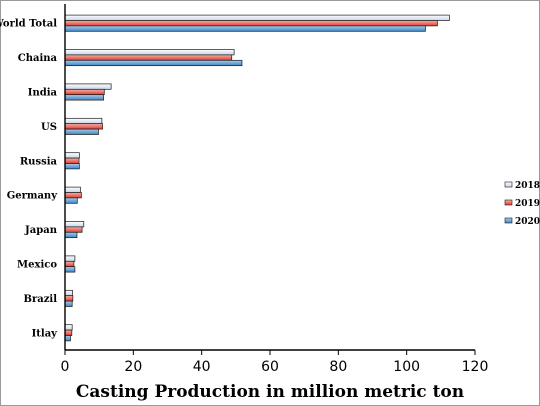  Describe the element at coordinates (508, 220) in the screenshot. I see `legend-swatch-2020` at that location.